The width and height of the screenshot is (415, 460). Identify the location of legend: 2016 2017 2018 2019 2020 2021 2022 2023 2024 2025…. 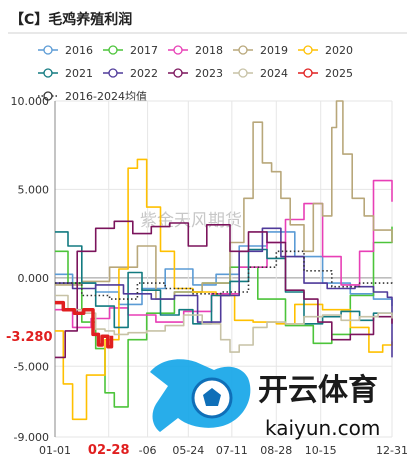
(195, 73).